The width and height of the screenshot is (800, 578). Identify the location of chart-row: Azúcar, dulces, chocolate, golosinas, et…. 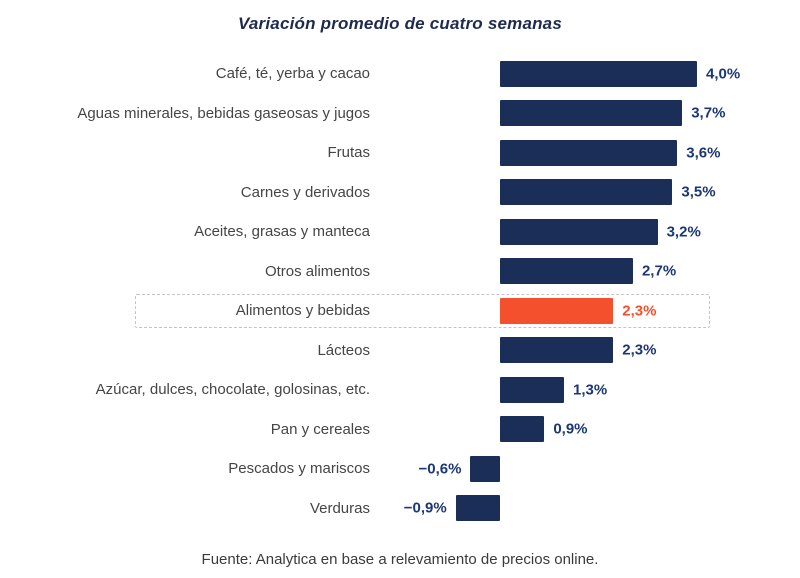
(400, 390).